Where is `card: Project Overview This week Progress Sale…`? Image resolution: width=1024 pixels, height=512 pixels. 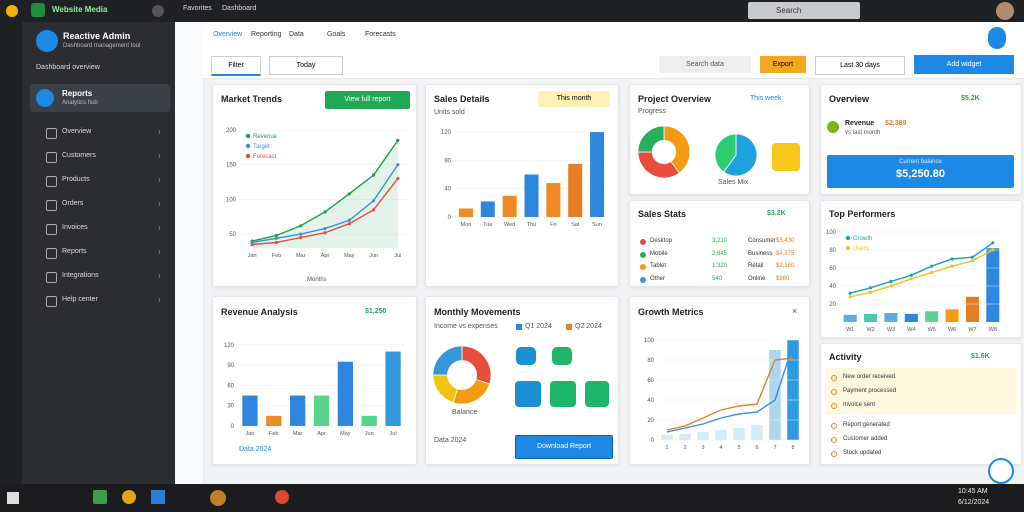
card: Project Overview This week Progress Sale… is located at coordinates (719, 139).